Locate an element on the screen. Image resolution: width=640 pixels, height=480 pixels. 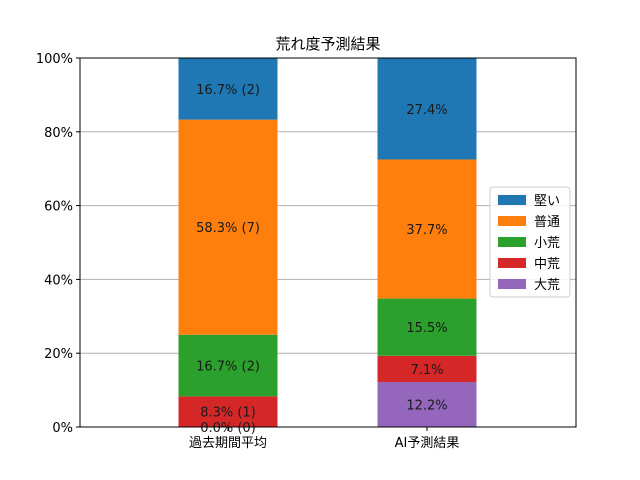
data-label: 58.3% (7) is located at coordinates (228, 228).